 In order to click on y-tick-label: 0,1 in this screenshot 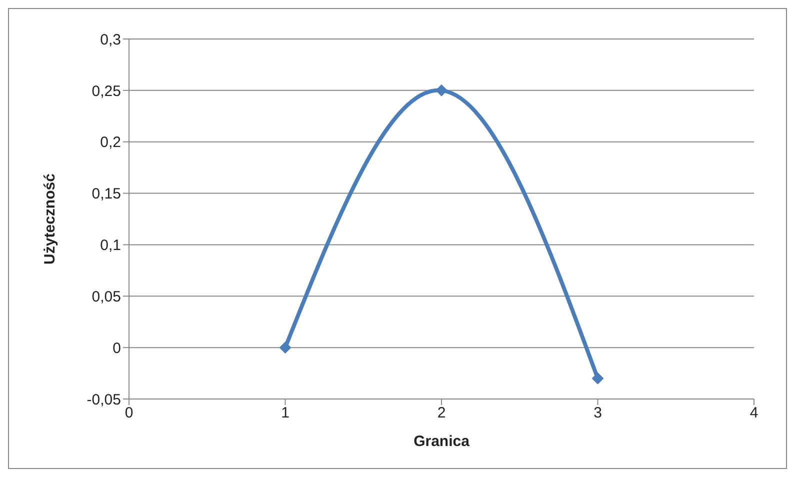, I will do `click(110, 245)`.